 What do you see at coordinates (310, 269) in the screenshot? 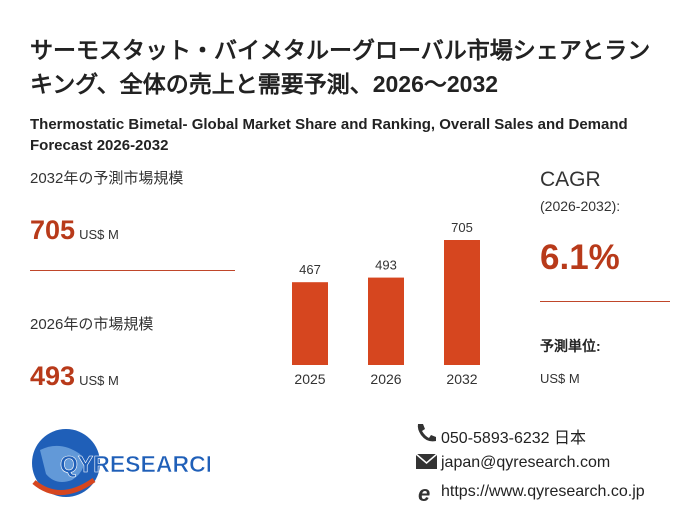
I see `value-label: 467` at bounding box center [310, 269].